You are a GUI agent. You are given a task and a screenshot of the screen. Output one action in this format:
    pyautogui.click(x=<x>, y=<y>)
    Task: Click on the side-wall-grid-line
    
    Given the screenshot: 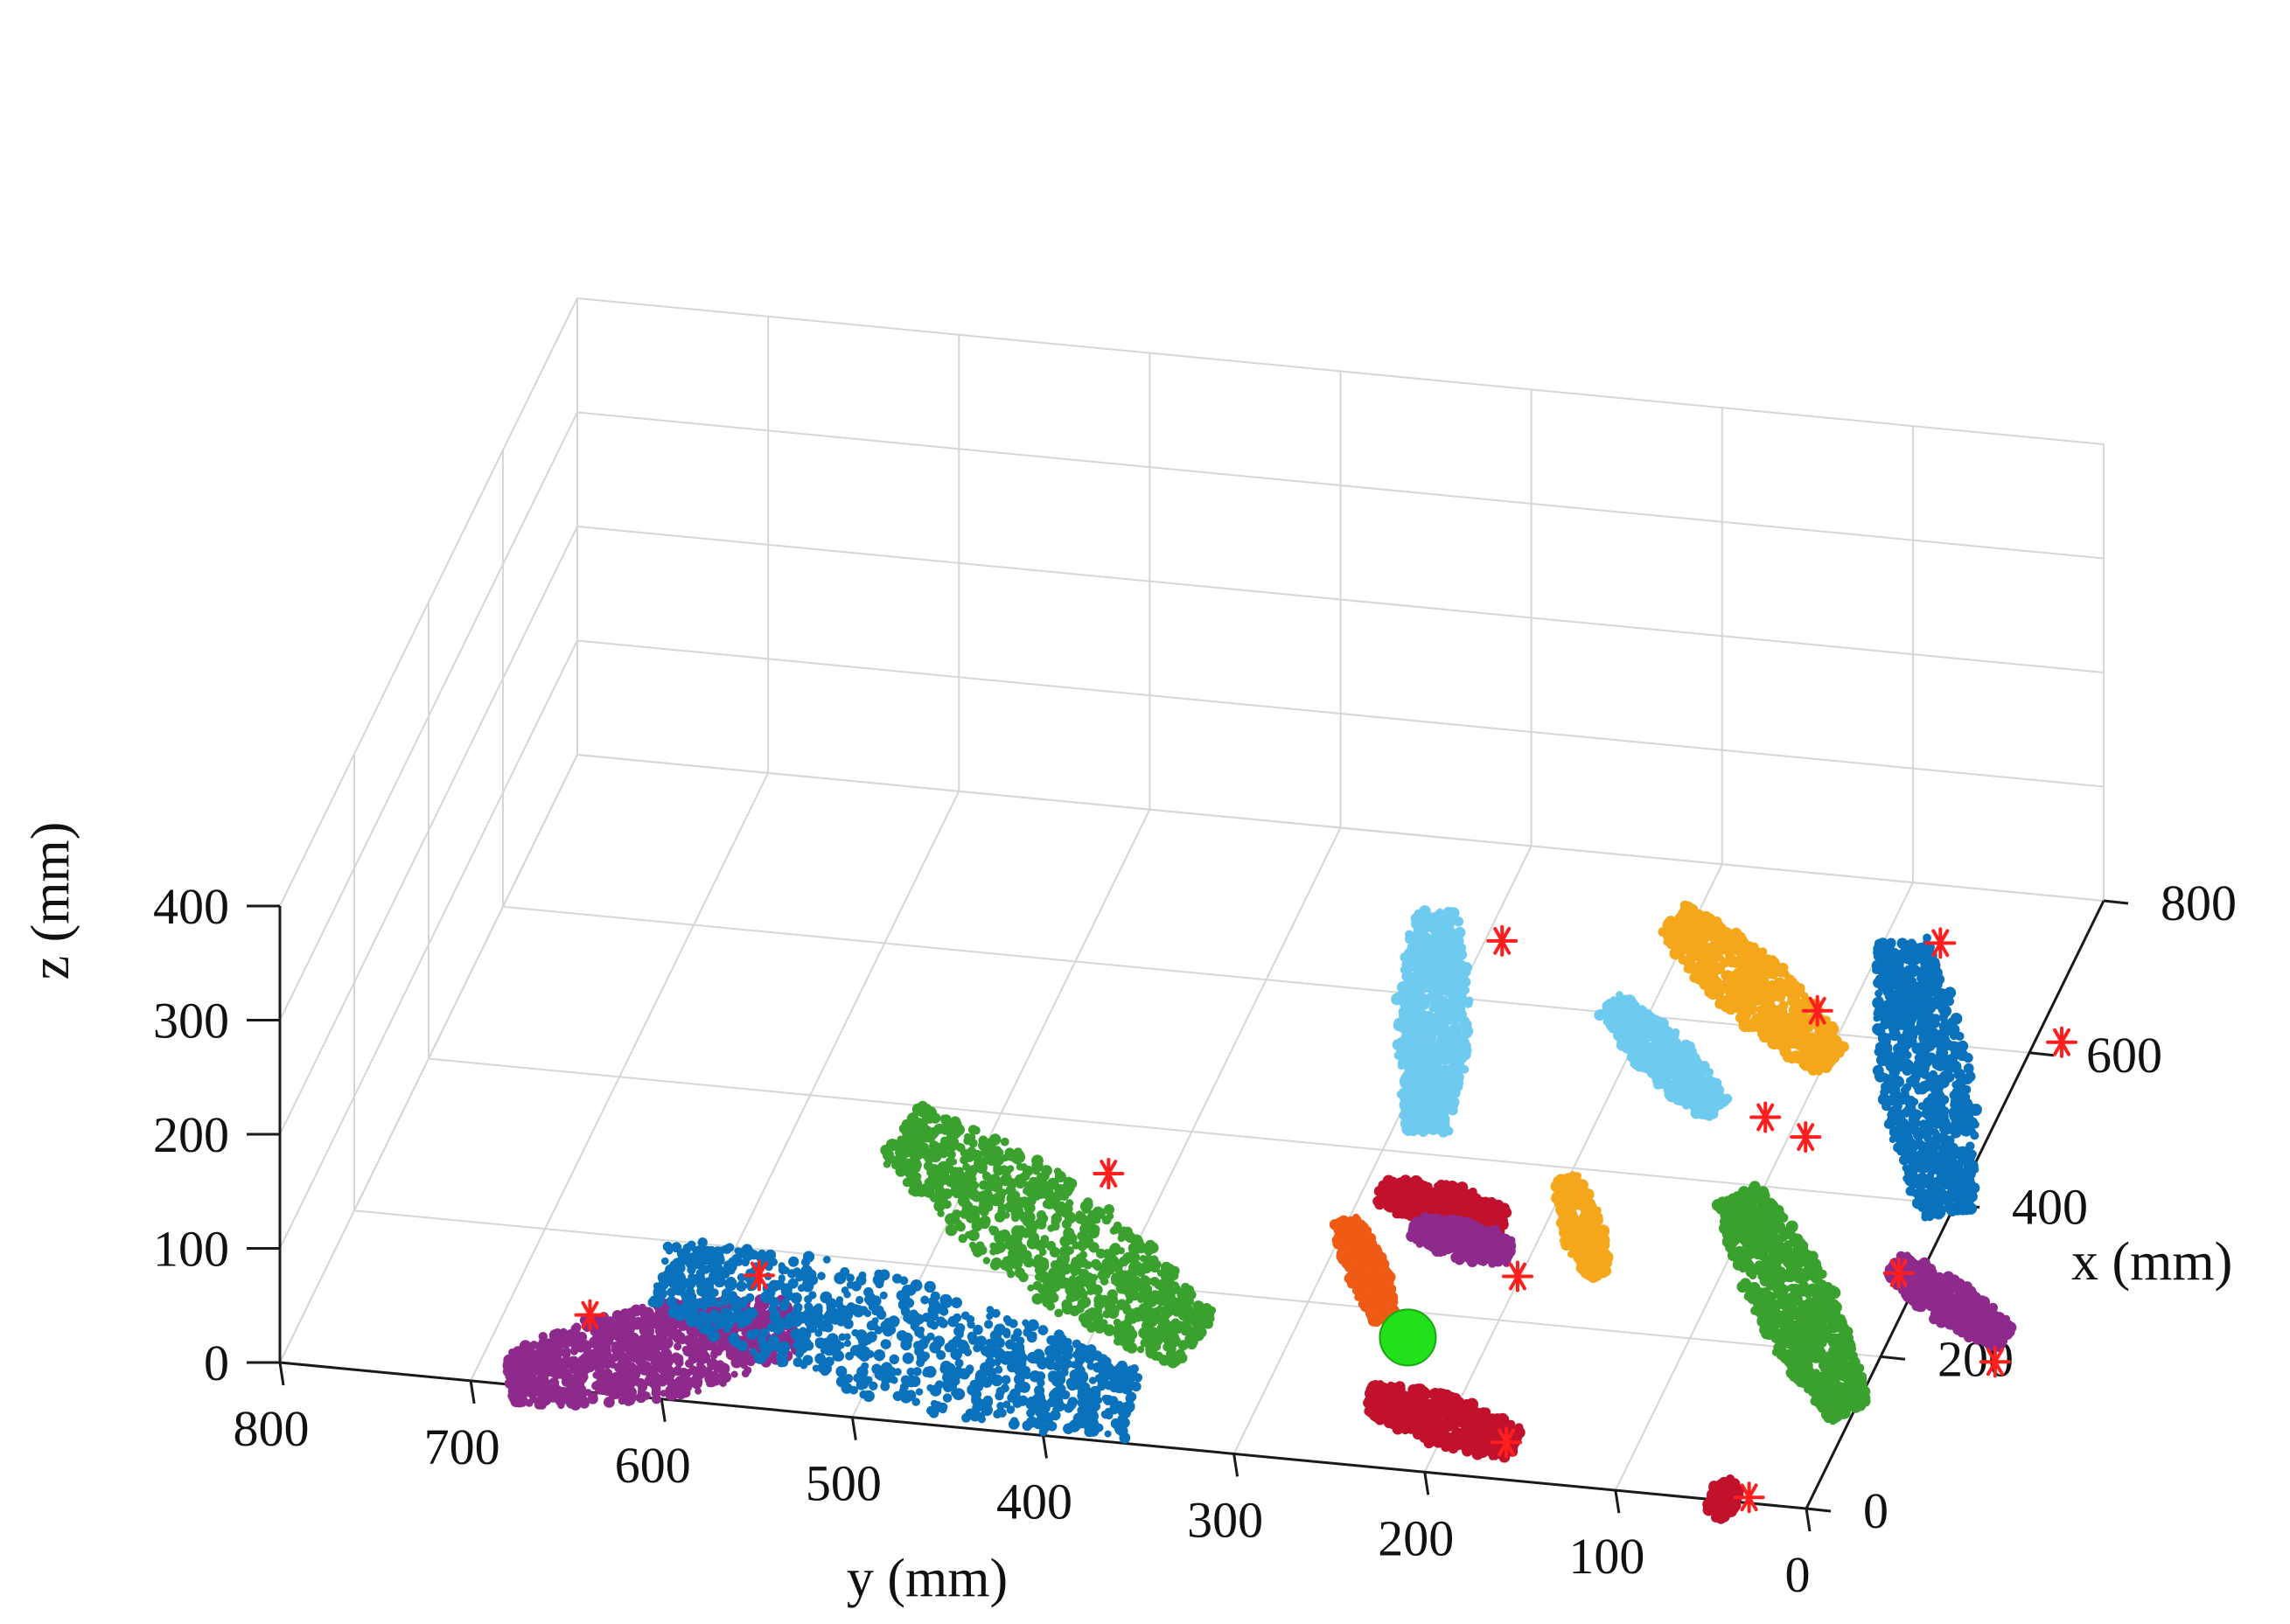 What is the action you would take?
    pyautogui.click(x=428, y=716)
    